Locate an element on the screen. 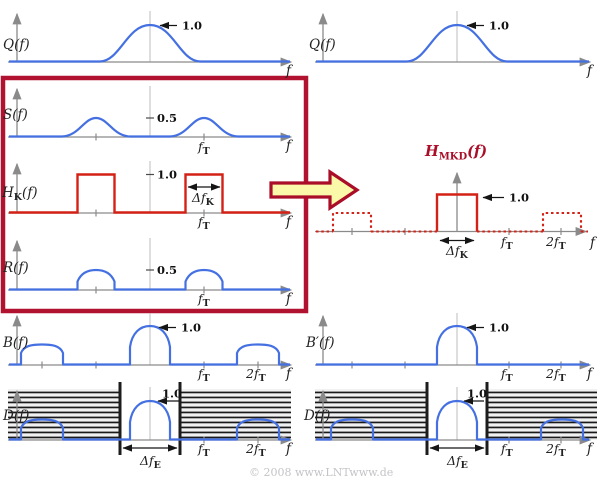 The width and height of the screenshot is (607, 482). plot-hmkd: HMKD(f) 1.0 ΔfK fT 2fT f is located at coordinates (456, 202).